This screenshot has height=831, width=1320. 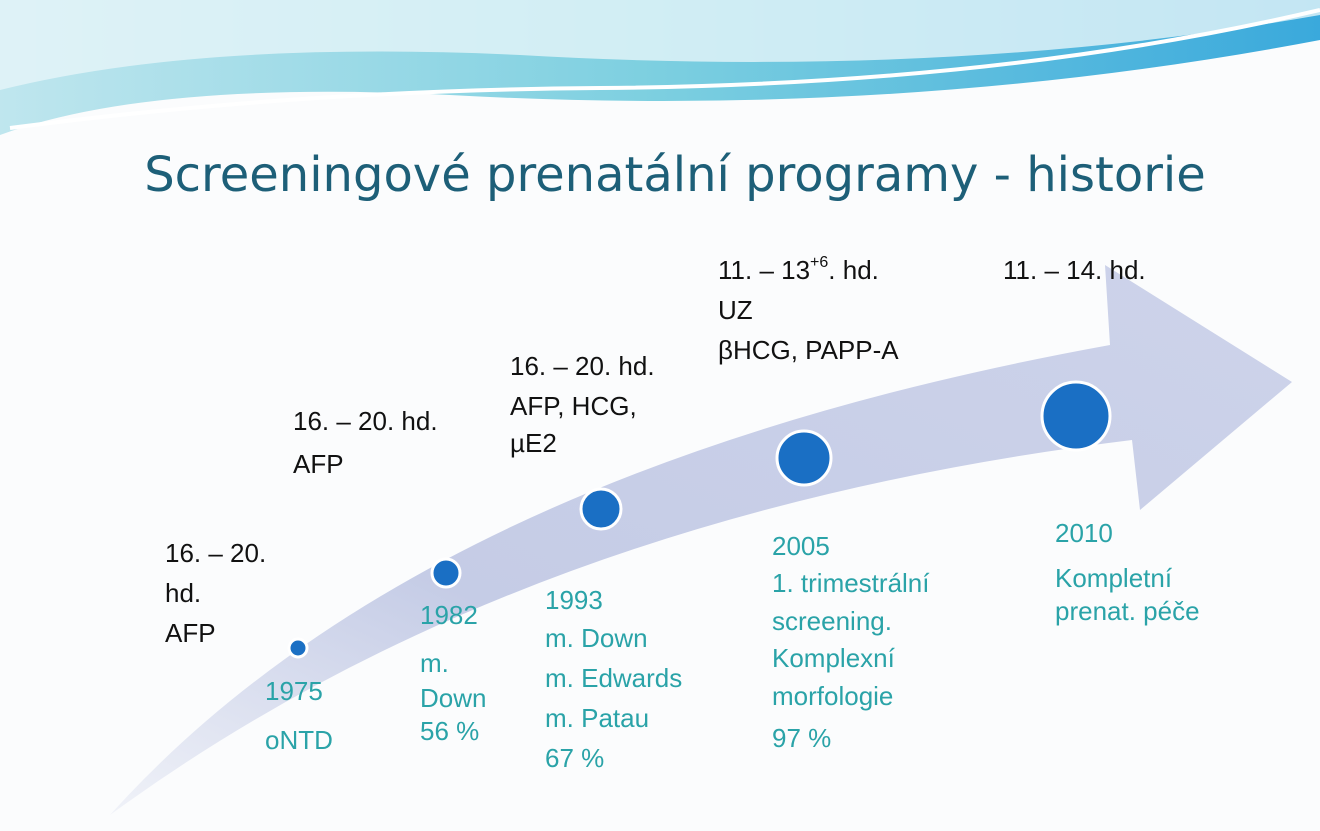 I want to click on milestone-detail: 2010, so click(x=1084, y=533).